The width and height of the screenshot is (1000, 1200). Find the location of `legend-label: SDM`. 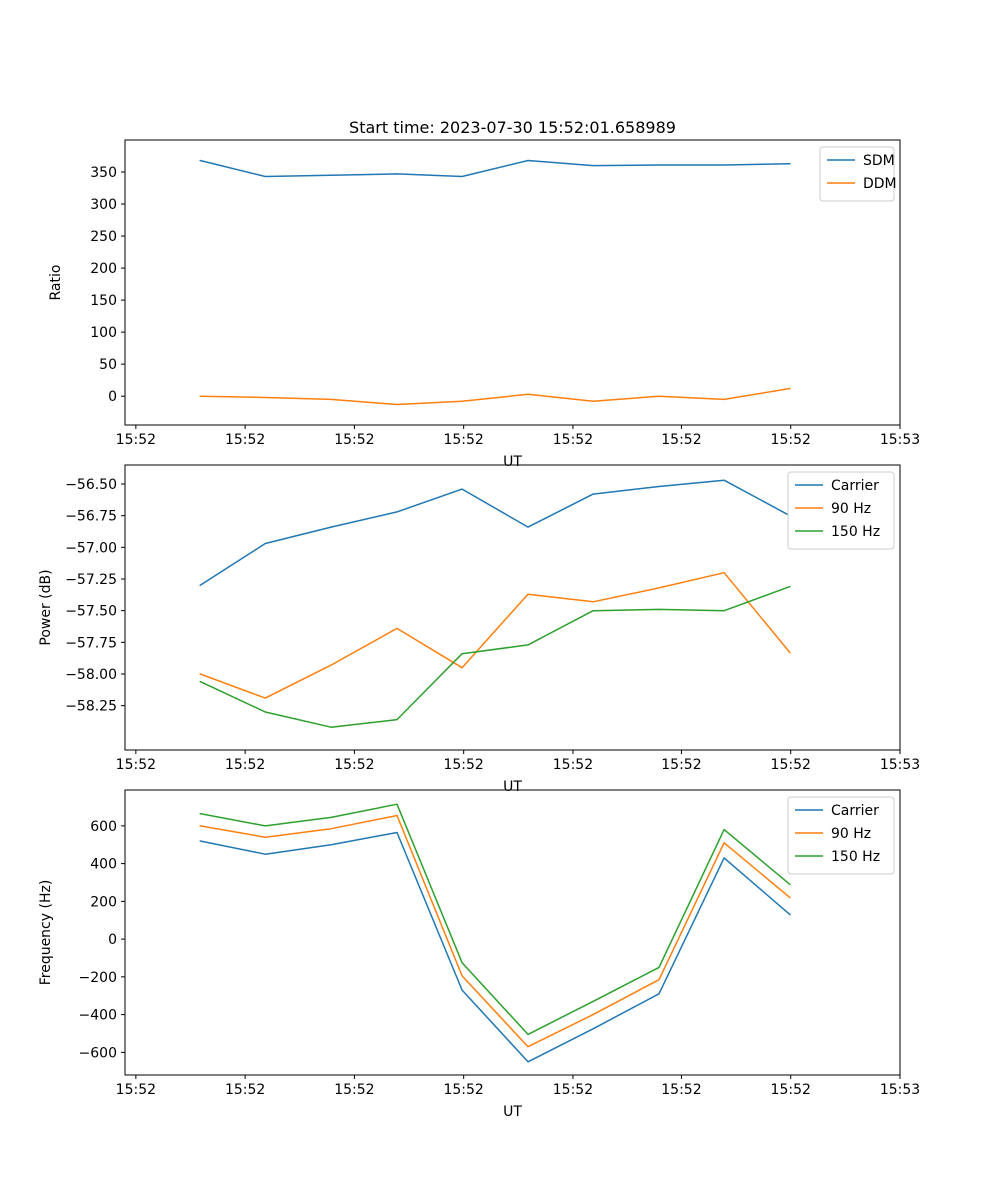

legend-label: SDM is located at coordinates (879, 161).